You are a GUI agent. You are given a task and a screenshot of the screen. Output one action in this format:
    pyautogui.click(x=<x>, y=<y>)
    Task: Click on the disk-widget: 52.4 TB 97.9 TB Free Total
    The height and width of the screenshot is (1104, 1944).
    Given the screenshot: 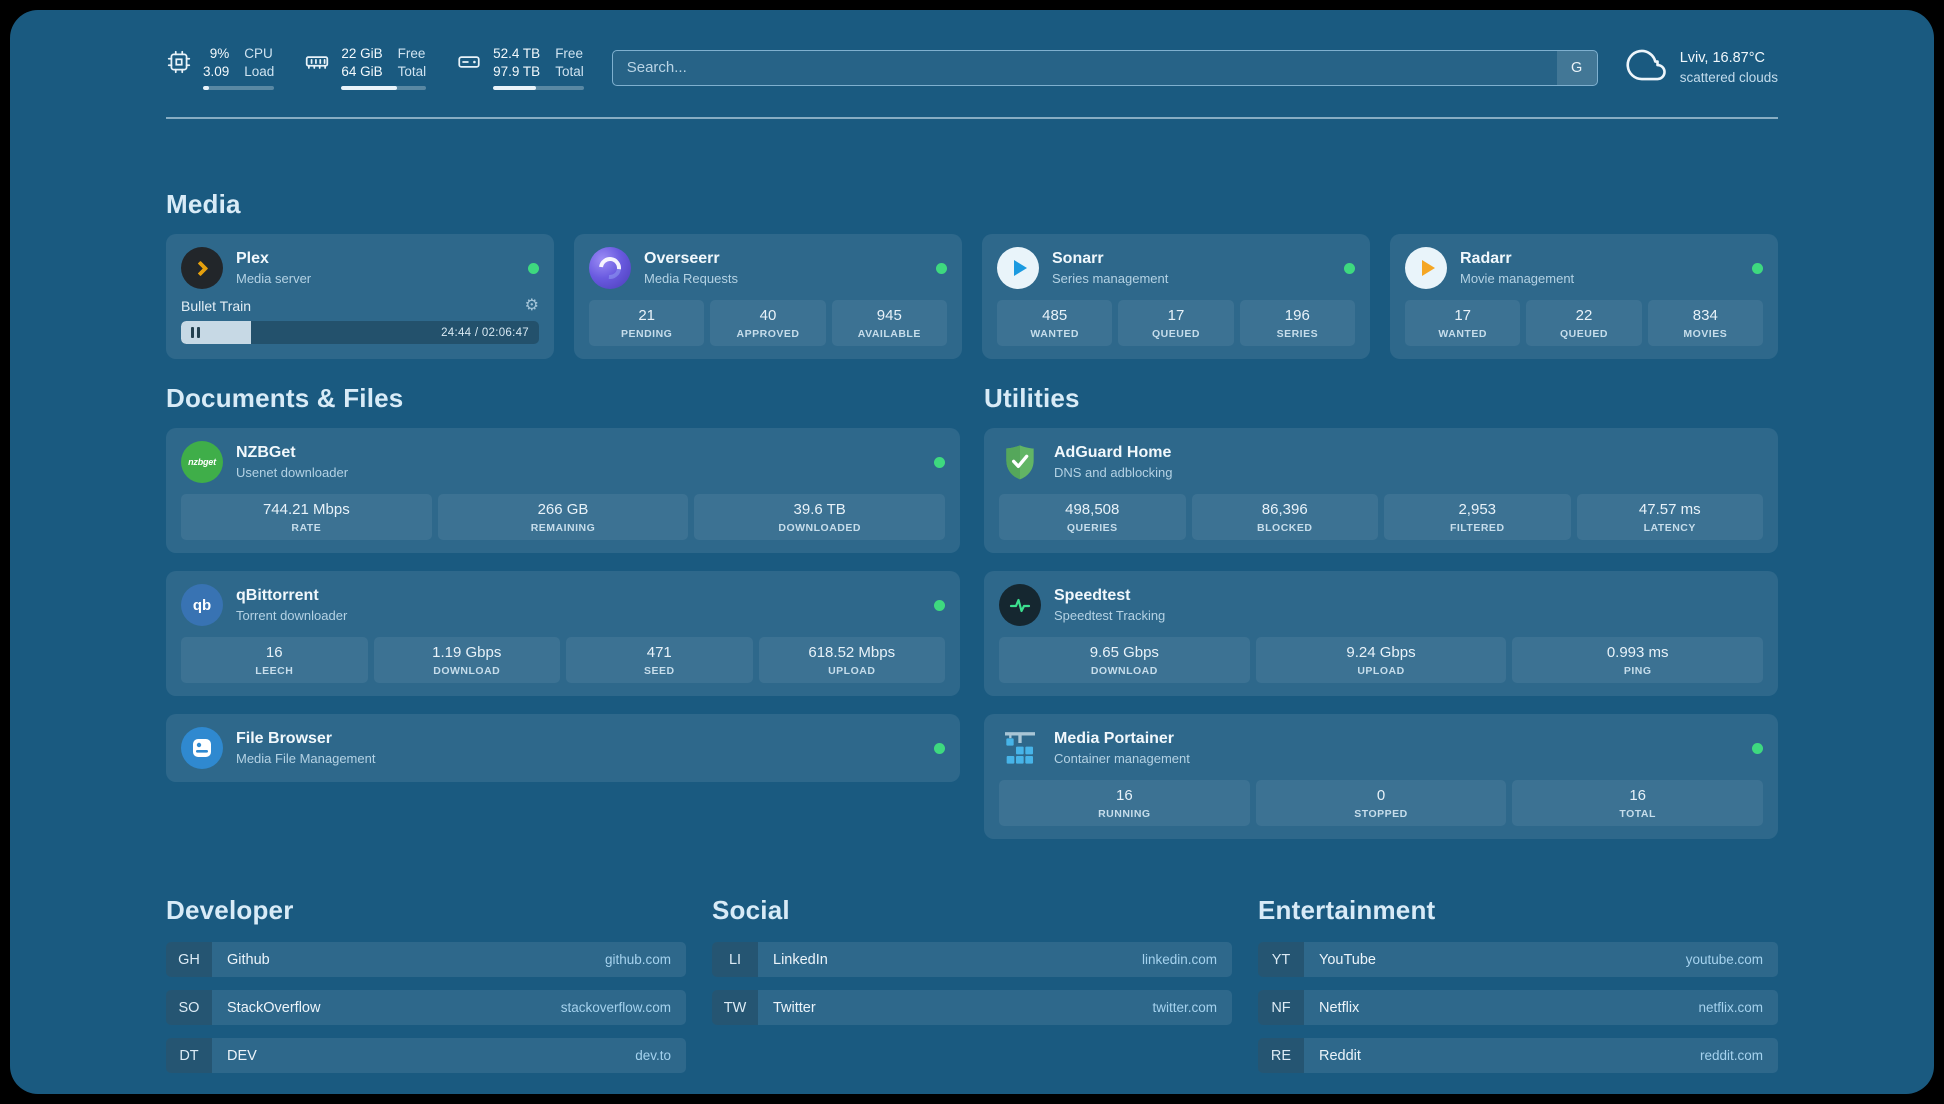 What is the action you would take?
    pyautogui.click(x=520, y=68)
    